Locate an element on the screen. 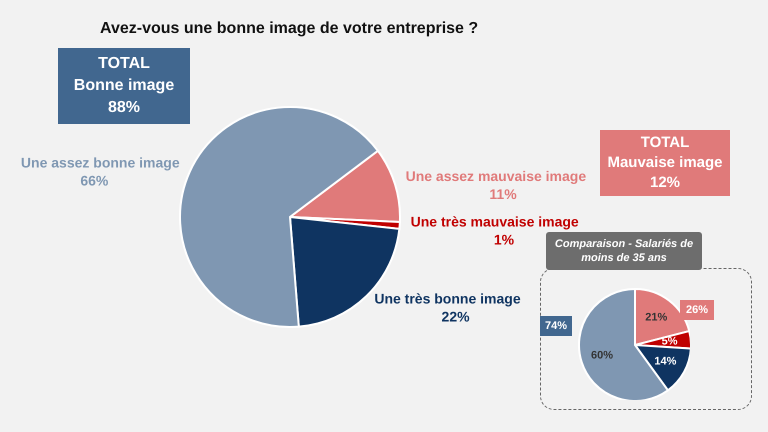  text: TOTAL Bonne image 88% is located at coordinates (124, 86).